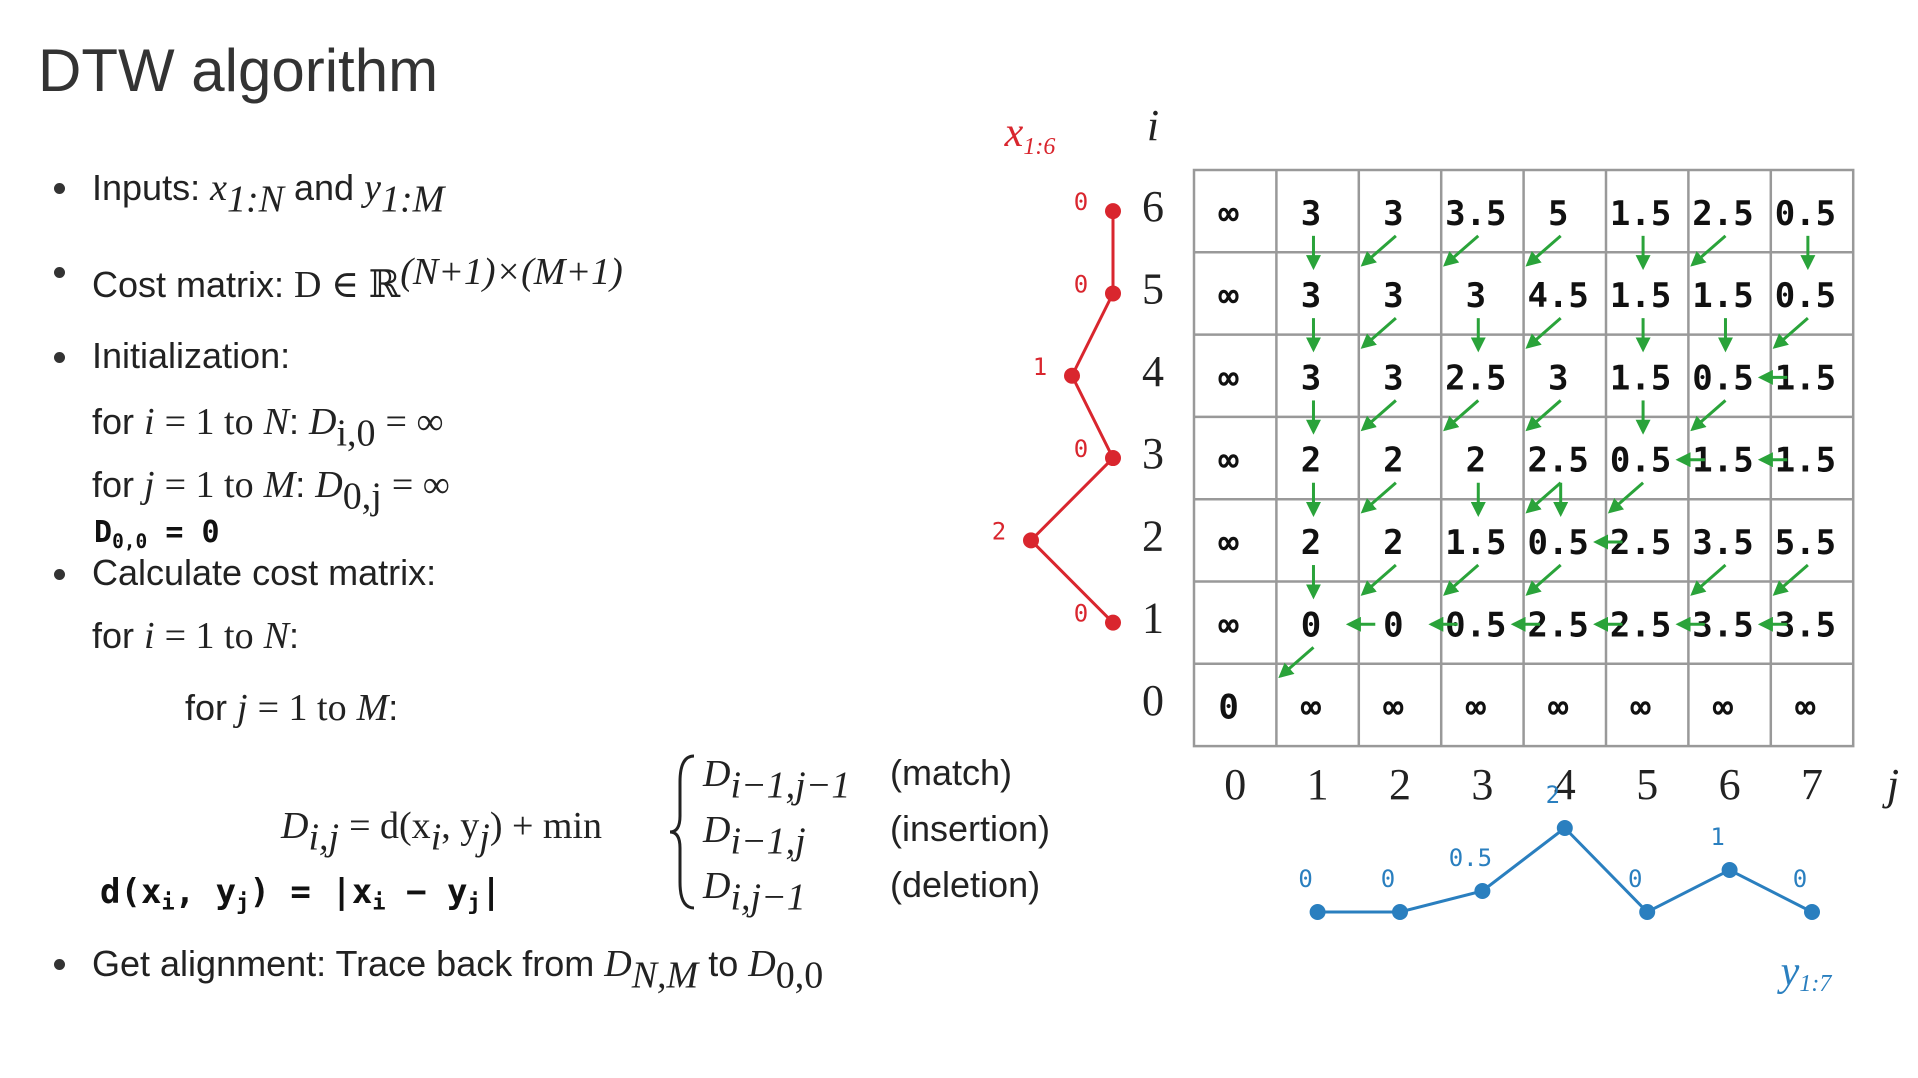 This screenshot has width=1918, height=1078. I want to click on math: y, so click(372, 188).